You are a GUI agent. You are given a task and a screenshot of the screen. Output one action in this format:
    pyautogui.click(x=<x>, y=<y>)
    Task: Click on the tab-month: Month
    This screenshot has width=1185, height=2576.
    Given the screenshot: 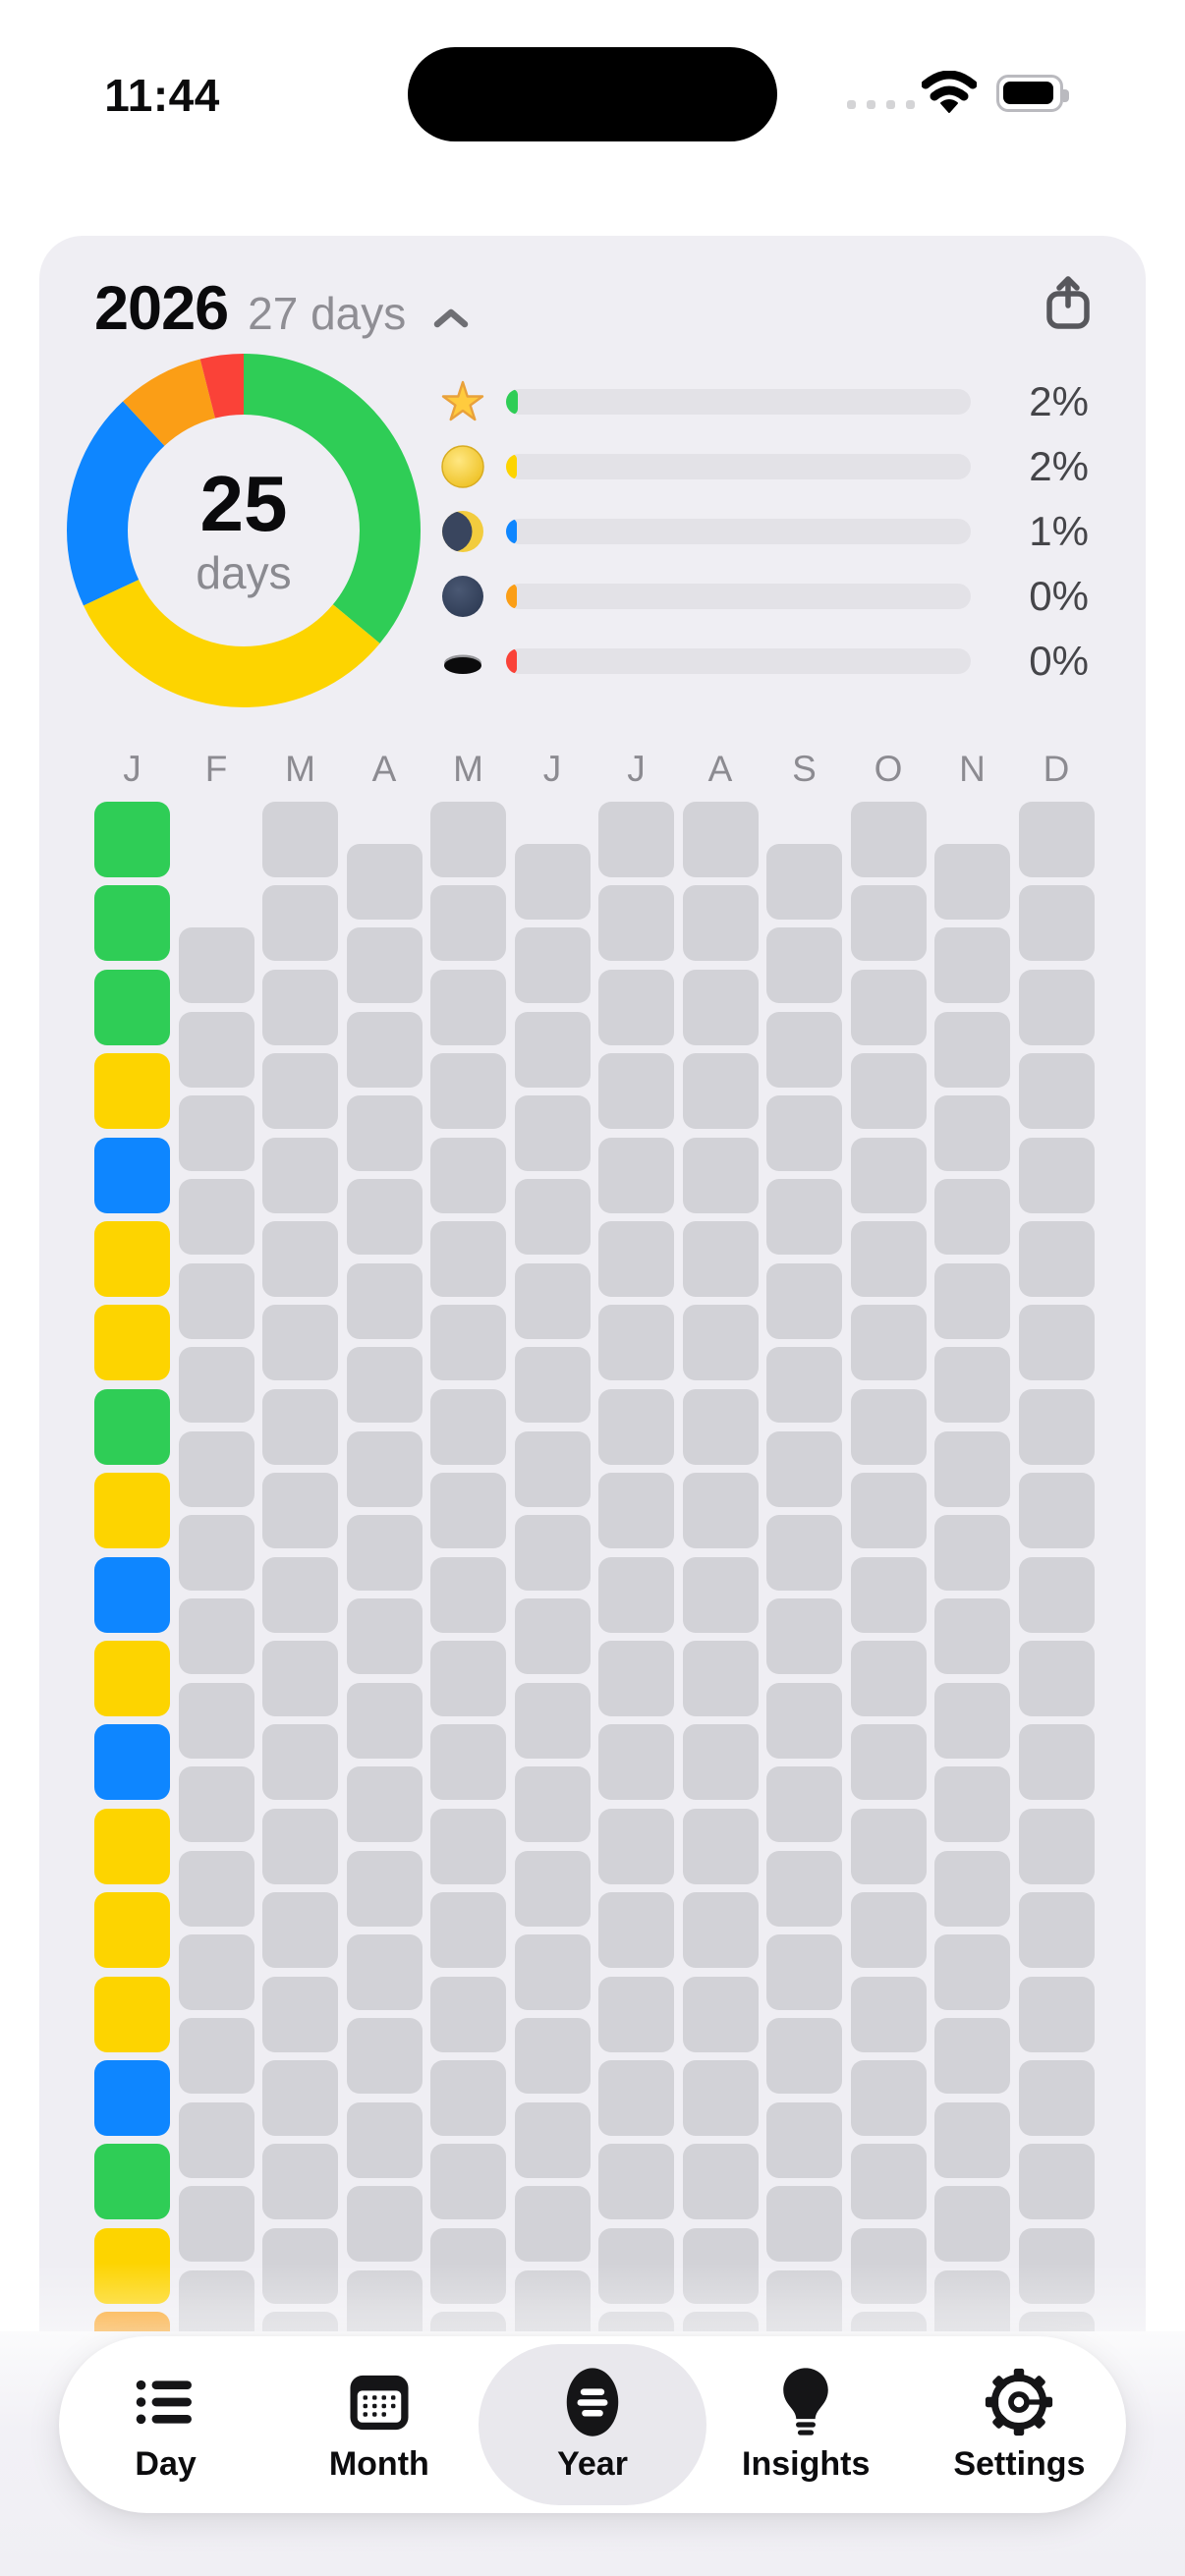 What is the action you would take?
    pyautogui.click(x=379, y=2424)
    